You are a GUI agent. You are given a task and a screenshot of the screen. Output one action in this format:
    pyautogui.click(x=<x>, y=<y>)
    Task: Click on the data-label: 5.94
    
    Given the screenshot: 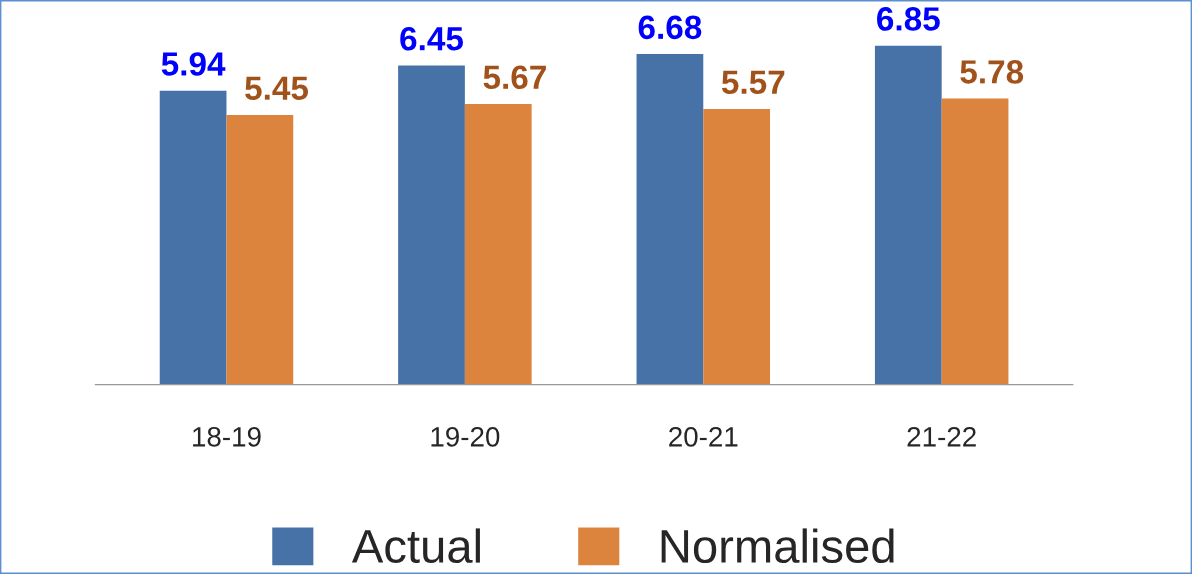 What is the action you would take?
    pyautogui.click(x=193, y=64)
    